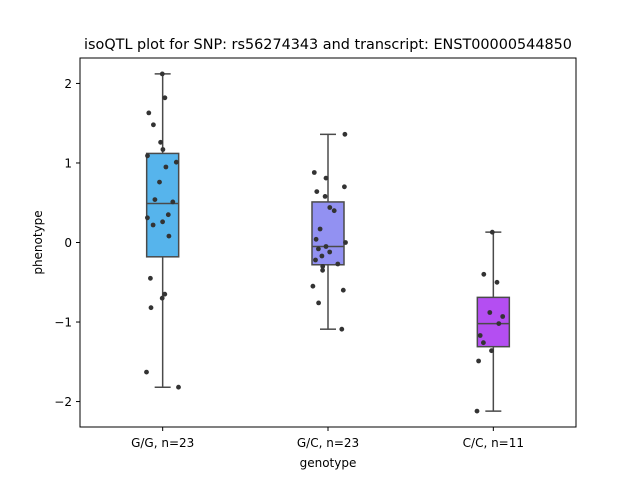 This screenshot has height=480, width=640. I want to click on y-axis-label: phenotype, so click(38, 242).